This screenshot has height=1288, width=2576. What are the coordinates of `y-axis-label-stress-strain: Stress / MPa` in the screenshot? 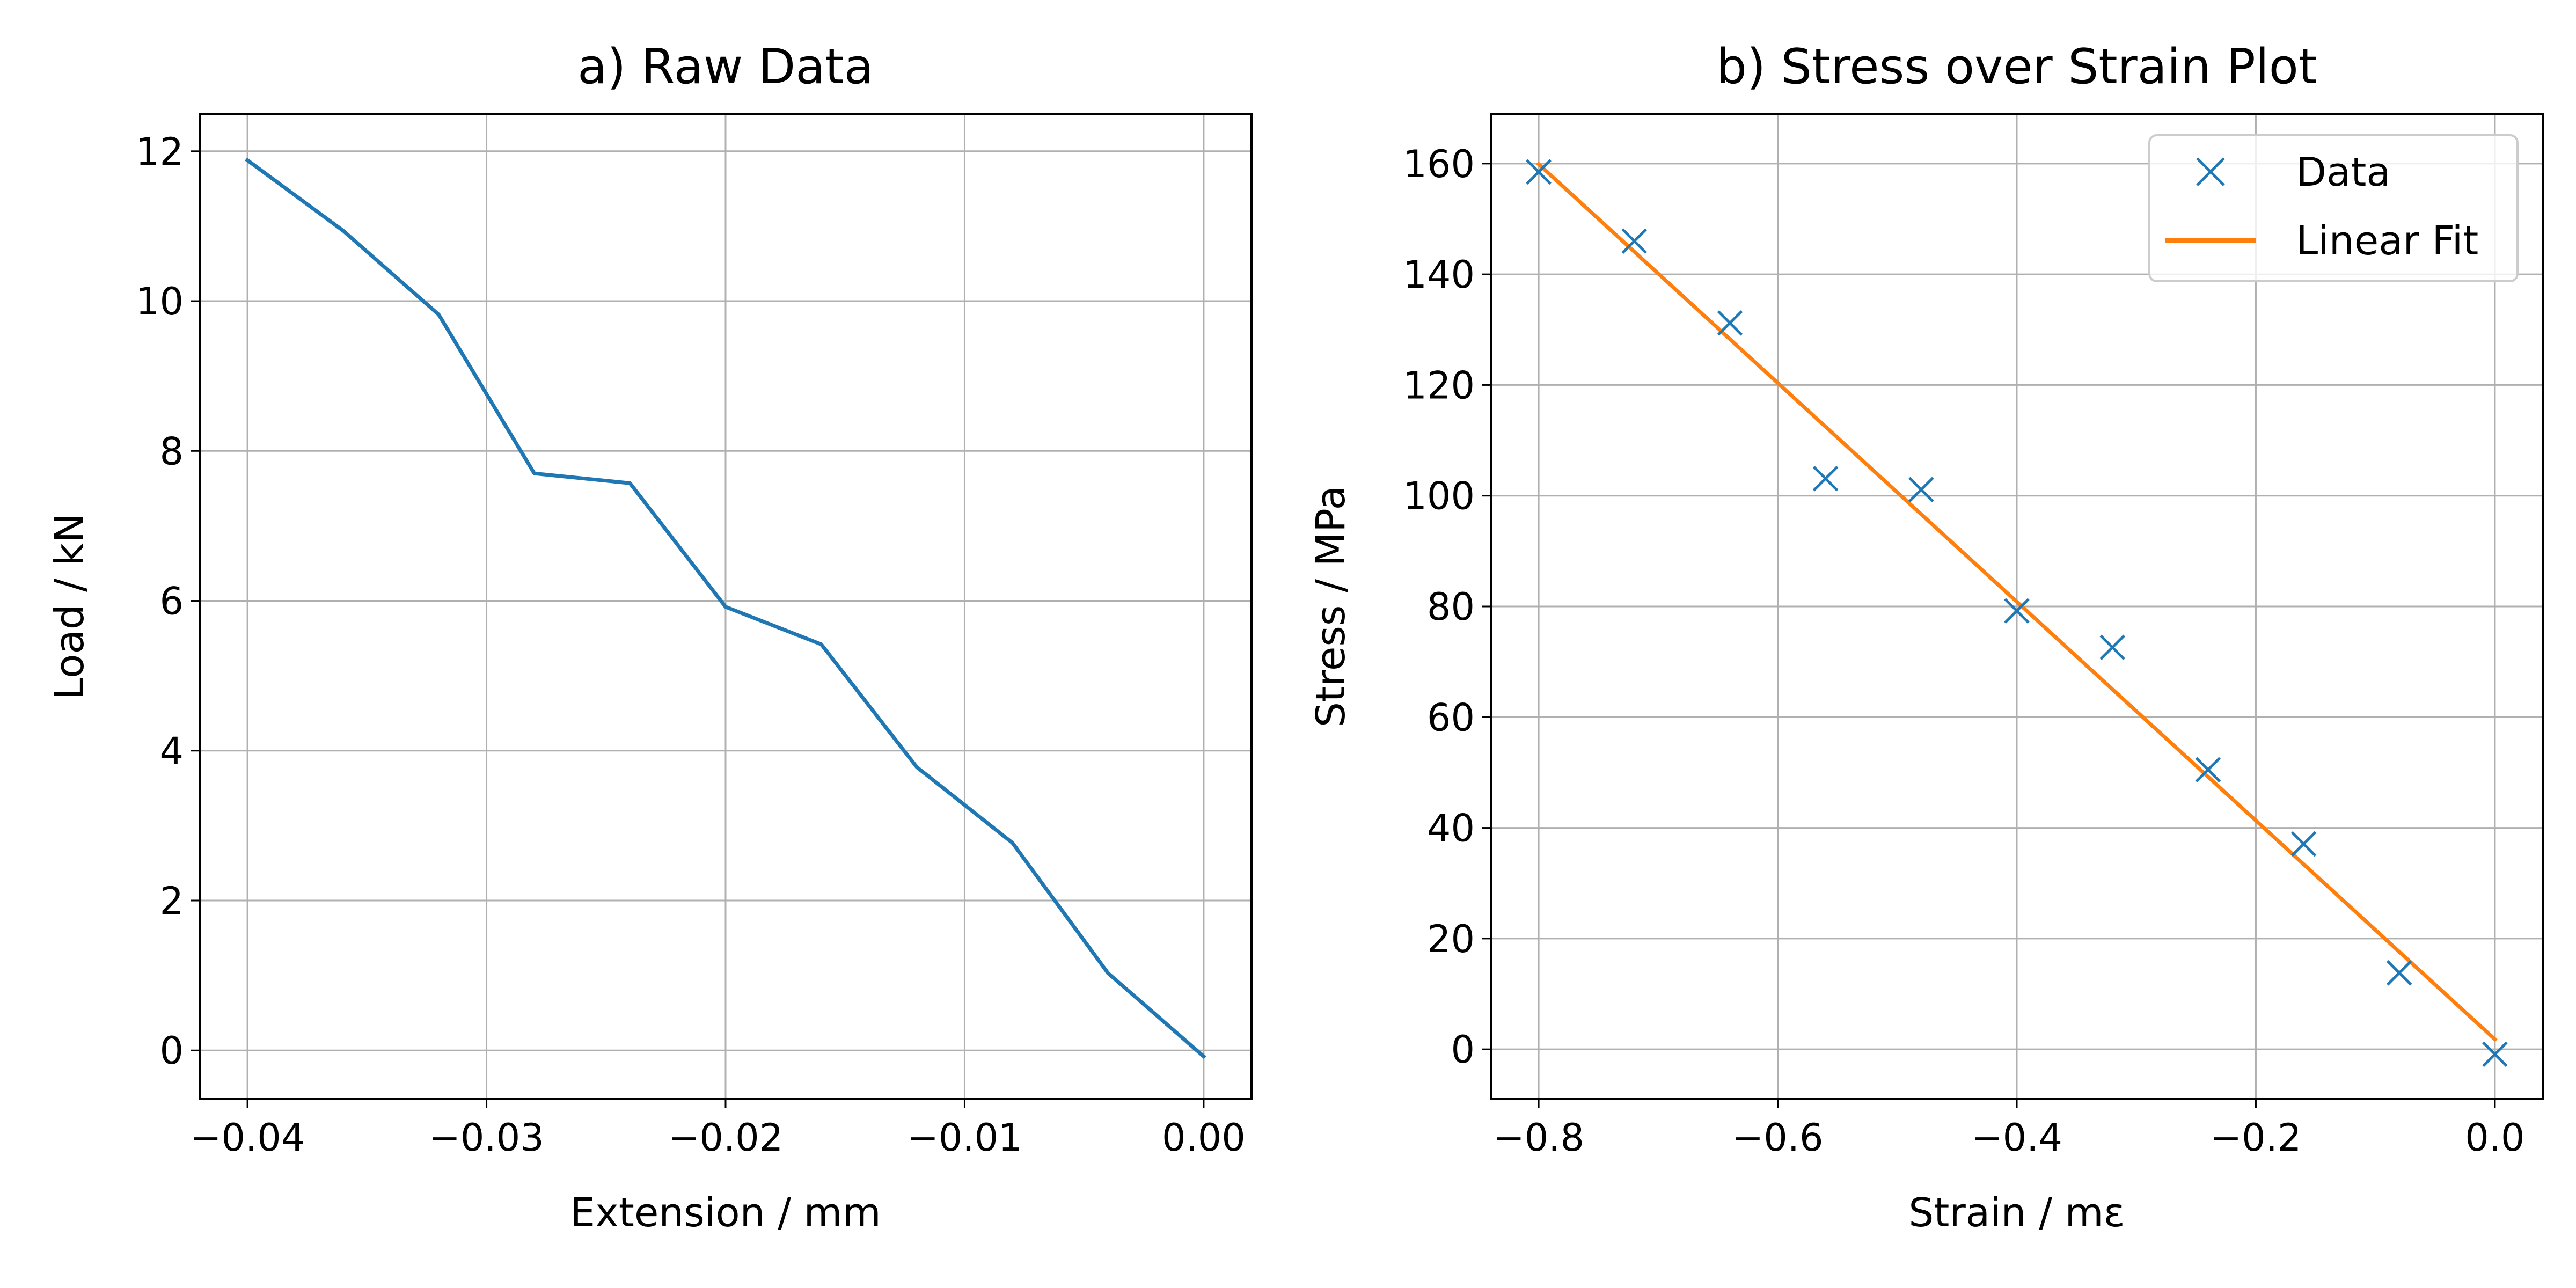 It's located at (1331, 606).